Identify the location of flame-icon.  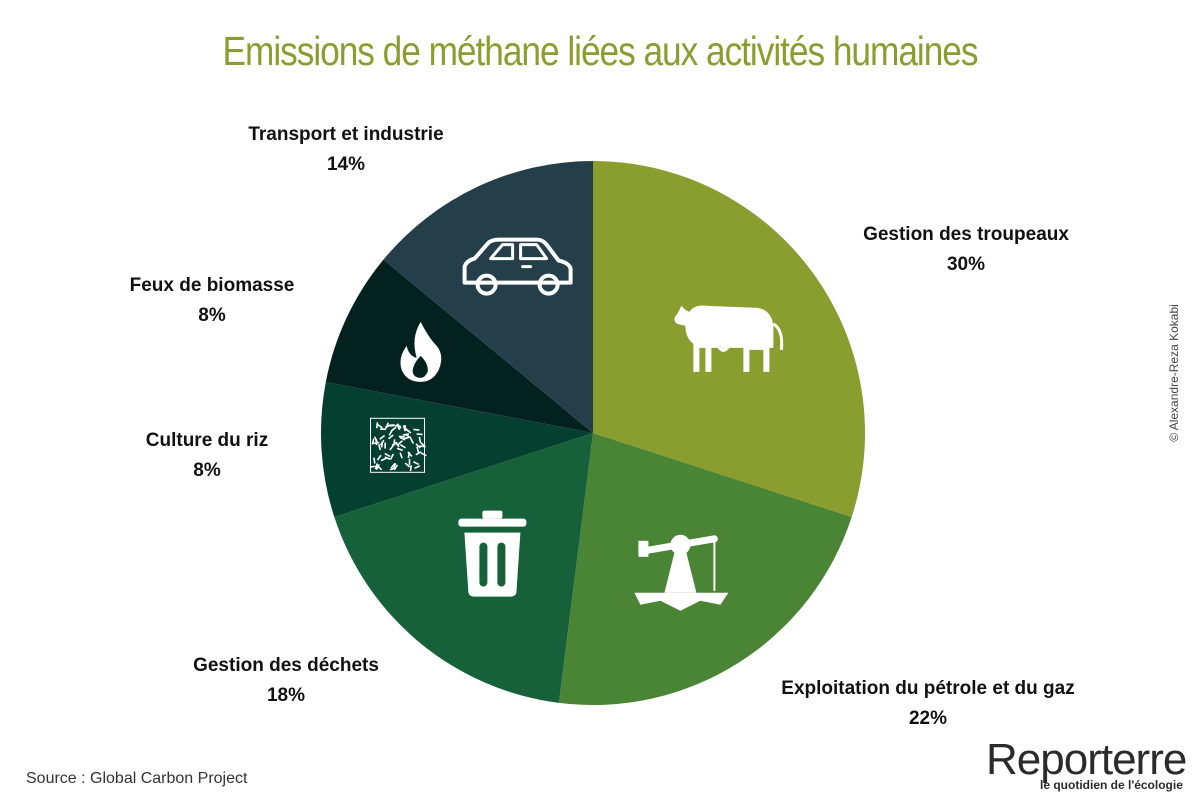
(421, 351).